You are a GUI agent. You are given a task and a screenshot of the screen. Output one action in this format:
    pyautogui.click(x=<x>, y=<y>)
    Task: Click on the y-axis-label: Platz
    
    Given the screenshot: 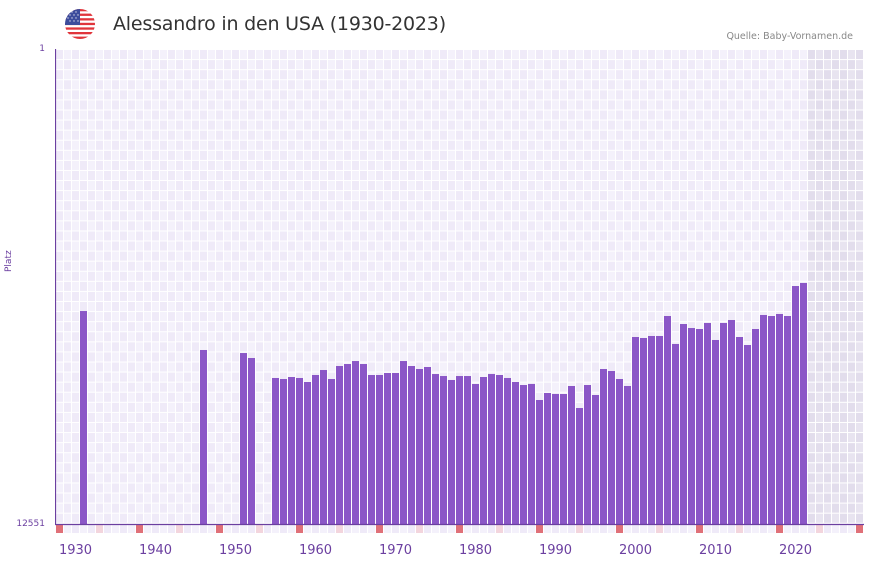 What is the action you would take?
    pyautogui.click(x=9, y=261)
    